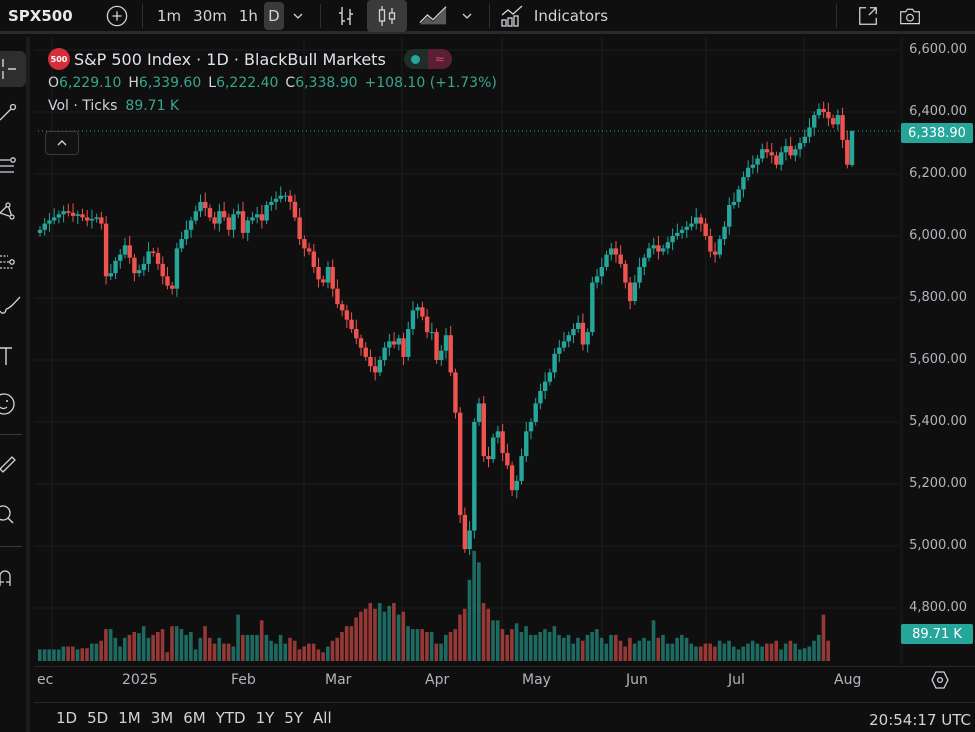 The image size is (975, 732). Describe the element at coordinates (140, 680) in the screenshot. I see `time-label: 2025` at that location.